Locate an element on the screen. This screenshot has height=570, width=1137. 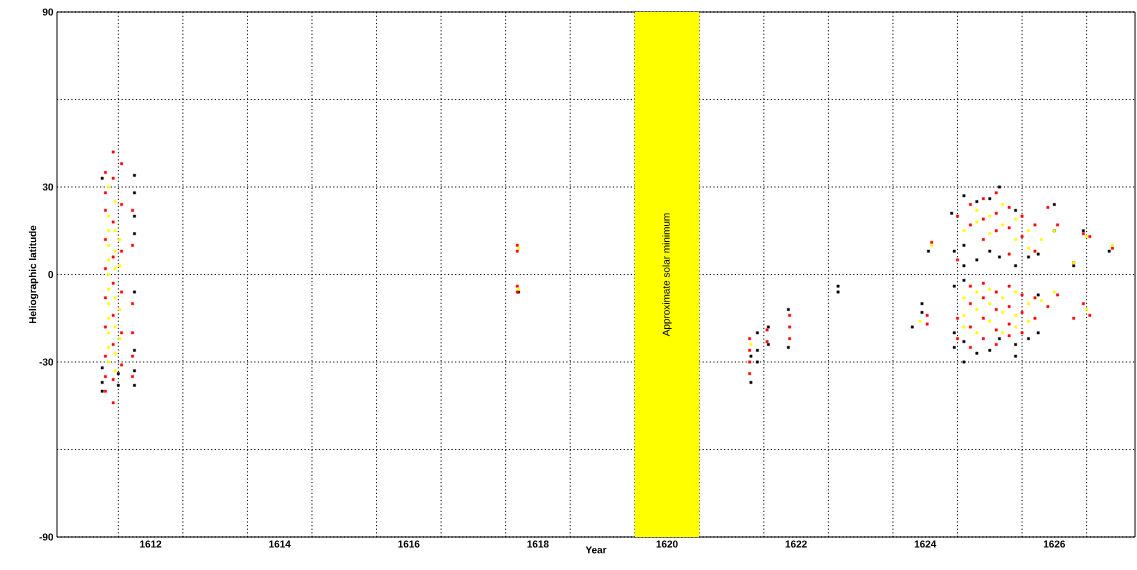
y-tick-label: 90 is located at coordinates (48, 12).